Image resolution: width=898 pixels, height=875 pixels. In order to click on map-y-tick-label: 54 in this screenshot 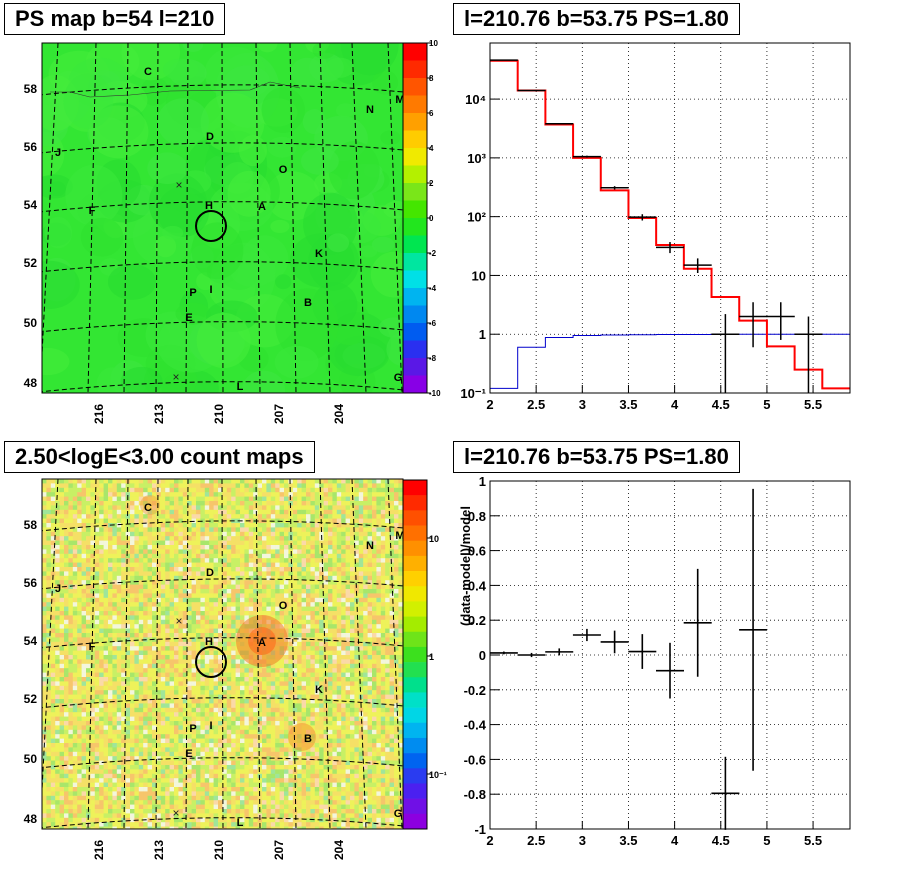, I will do `click(31, 205)`.